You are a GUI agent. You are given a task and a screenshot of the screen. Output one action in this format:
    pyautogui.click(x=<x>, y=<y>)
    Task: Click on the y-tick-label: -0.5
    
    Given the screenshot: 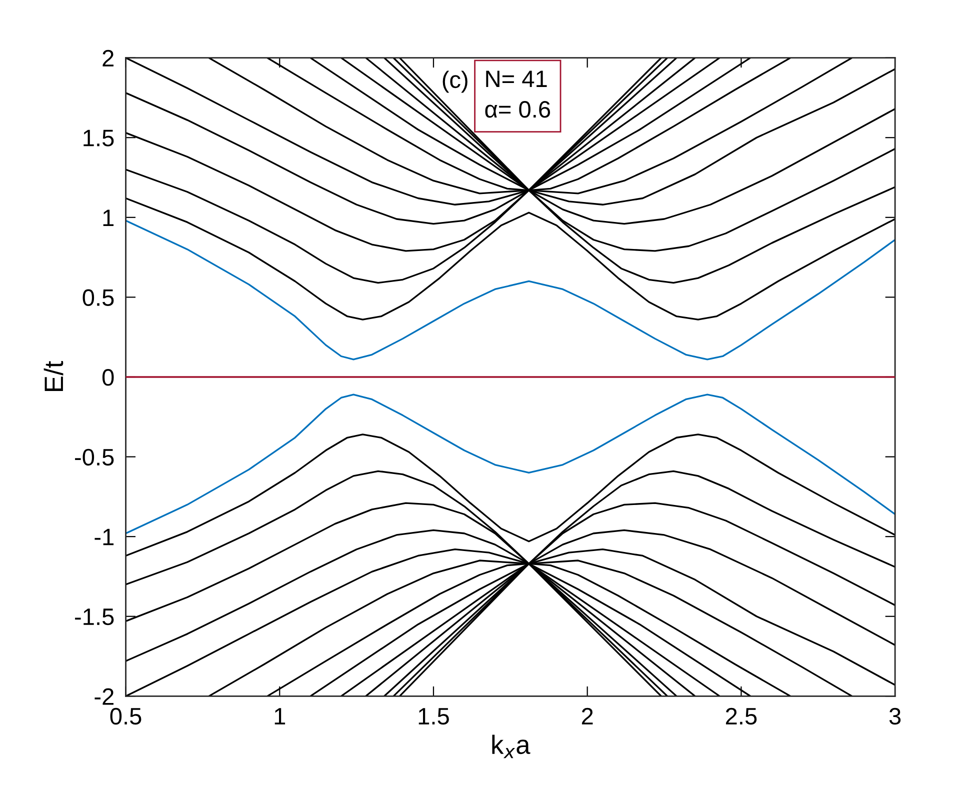 What is the action you would take?
    pyautogui.click(x=94, y=457)
    